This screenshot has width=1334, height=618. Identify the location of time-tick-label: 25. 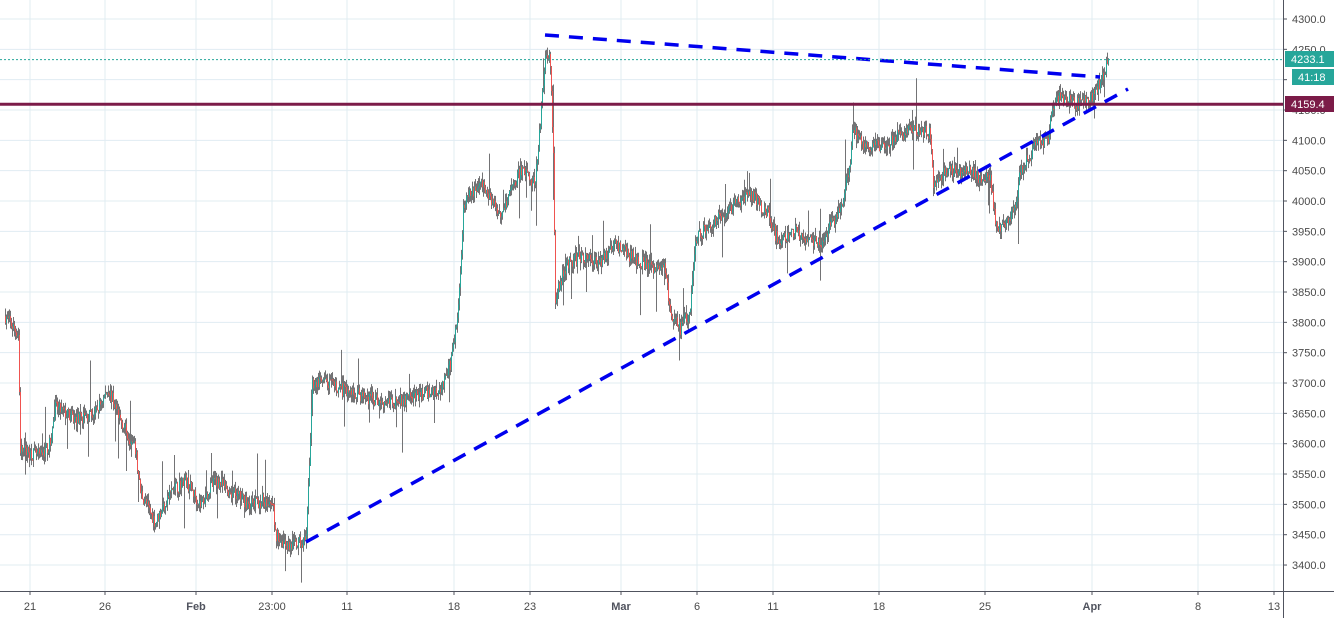
(985, 607).